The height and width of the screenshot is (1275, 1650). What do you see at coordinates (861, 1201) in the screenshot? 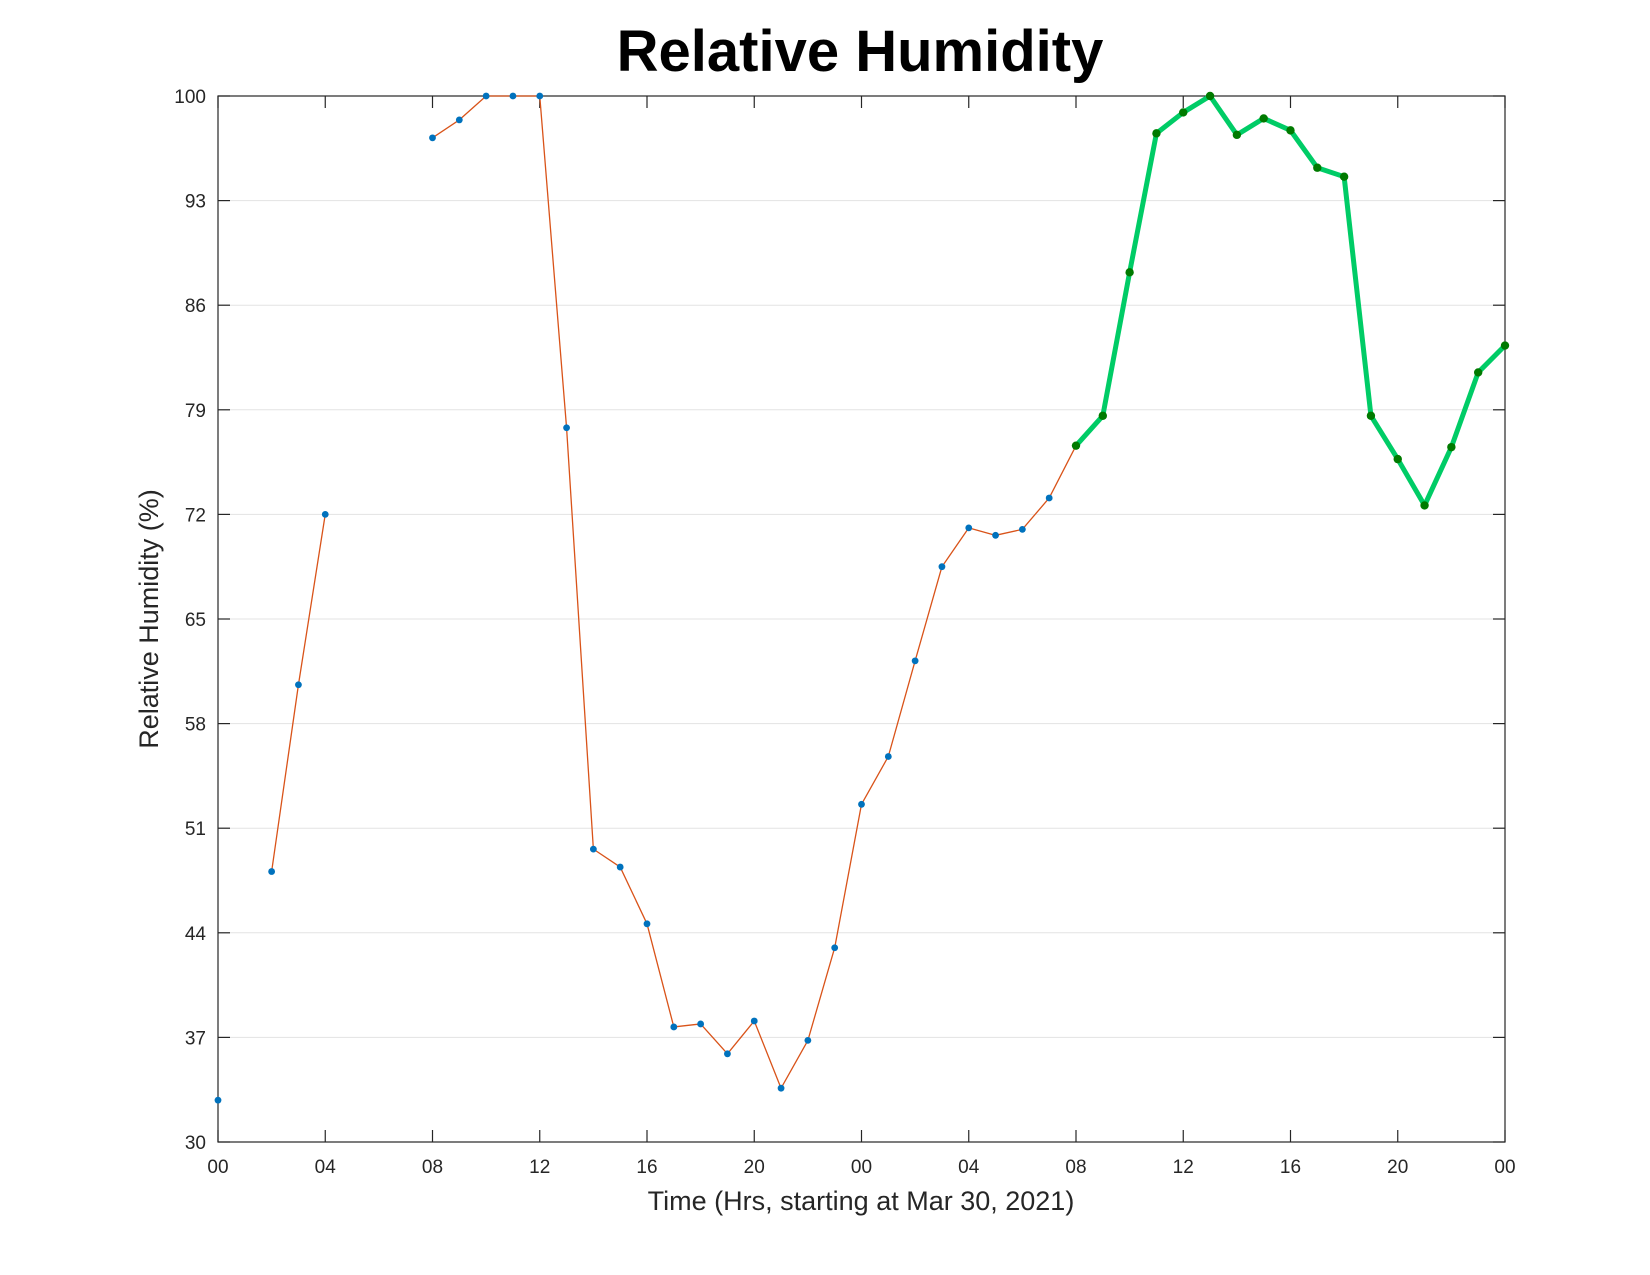
I see `x-axis-label: Time (Hrs, starting at Mar 30, 2021)` at bounding box center [861, 1201].